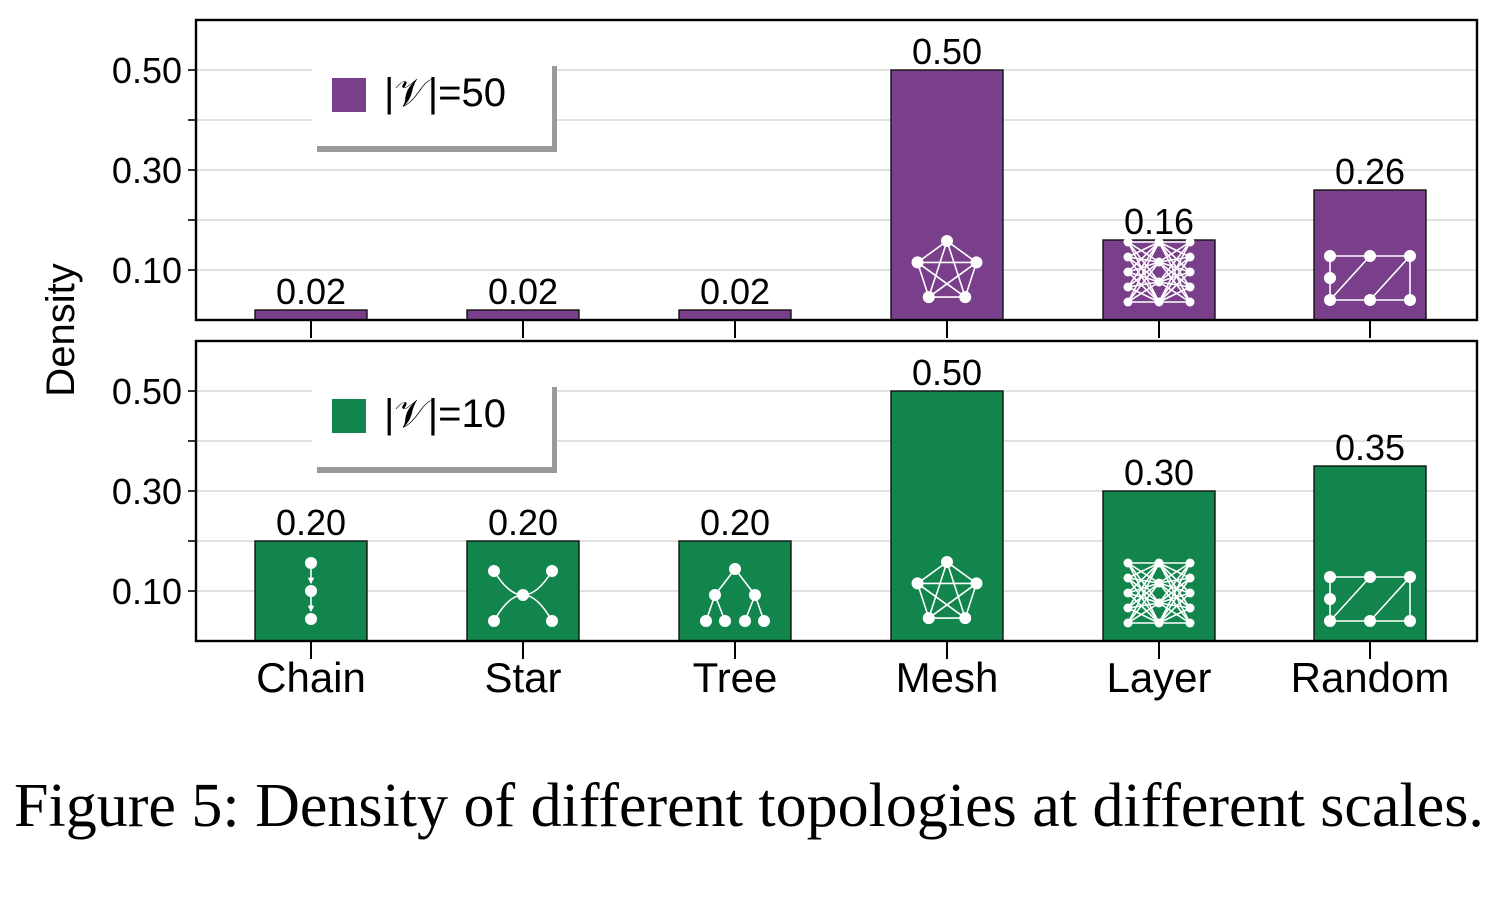  I want to click on value-label: 0.26, so click(1370, 171).